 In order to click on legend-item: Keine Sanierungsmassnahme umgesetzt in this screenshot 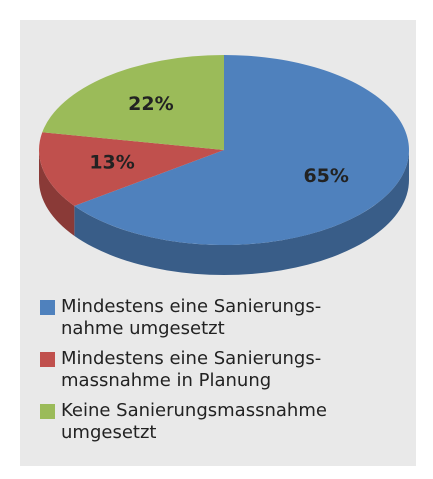, I will do `click(225, 422)`.